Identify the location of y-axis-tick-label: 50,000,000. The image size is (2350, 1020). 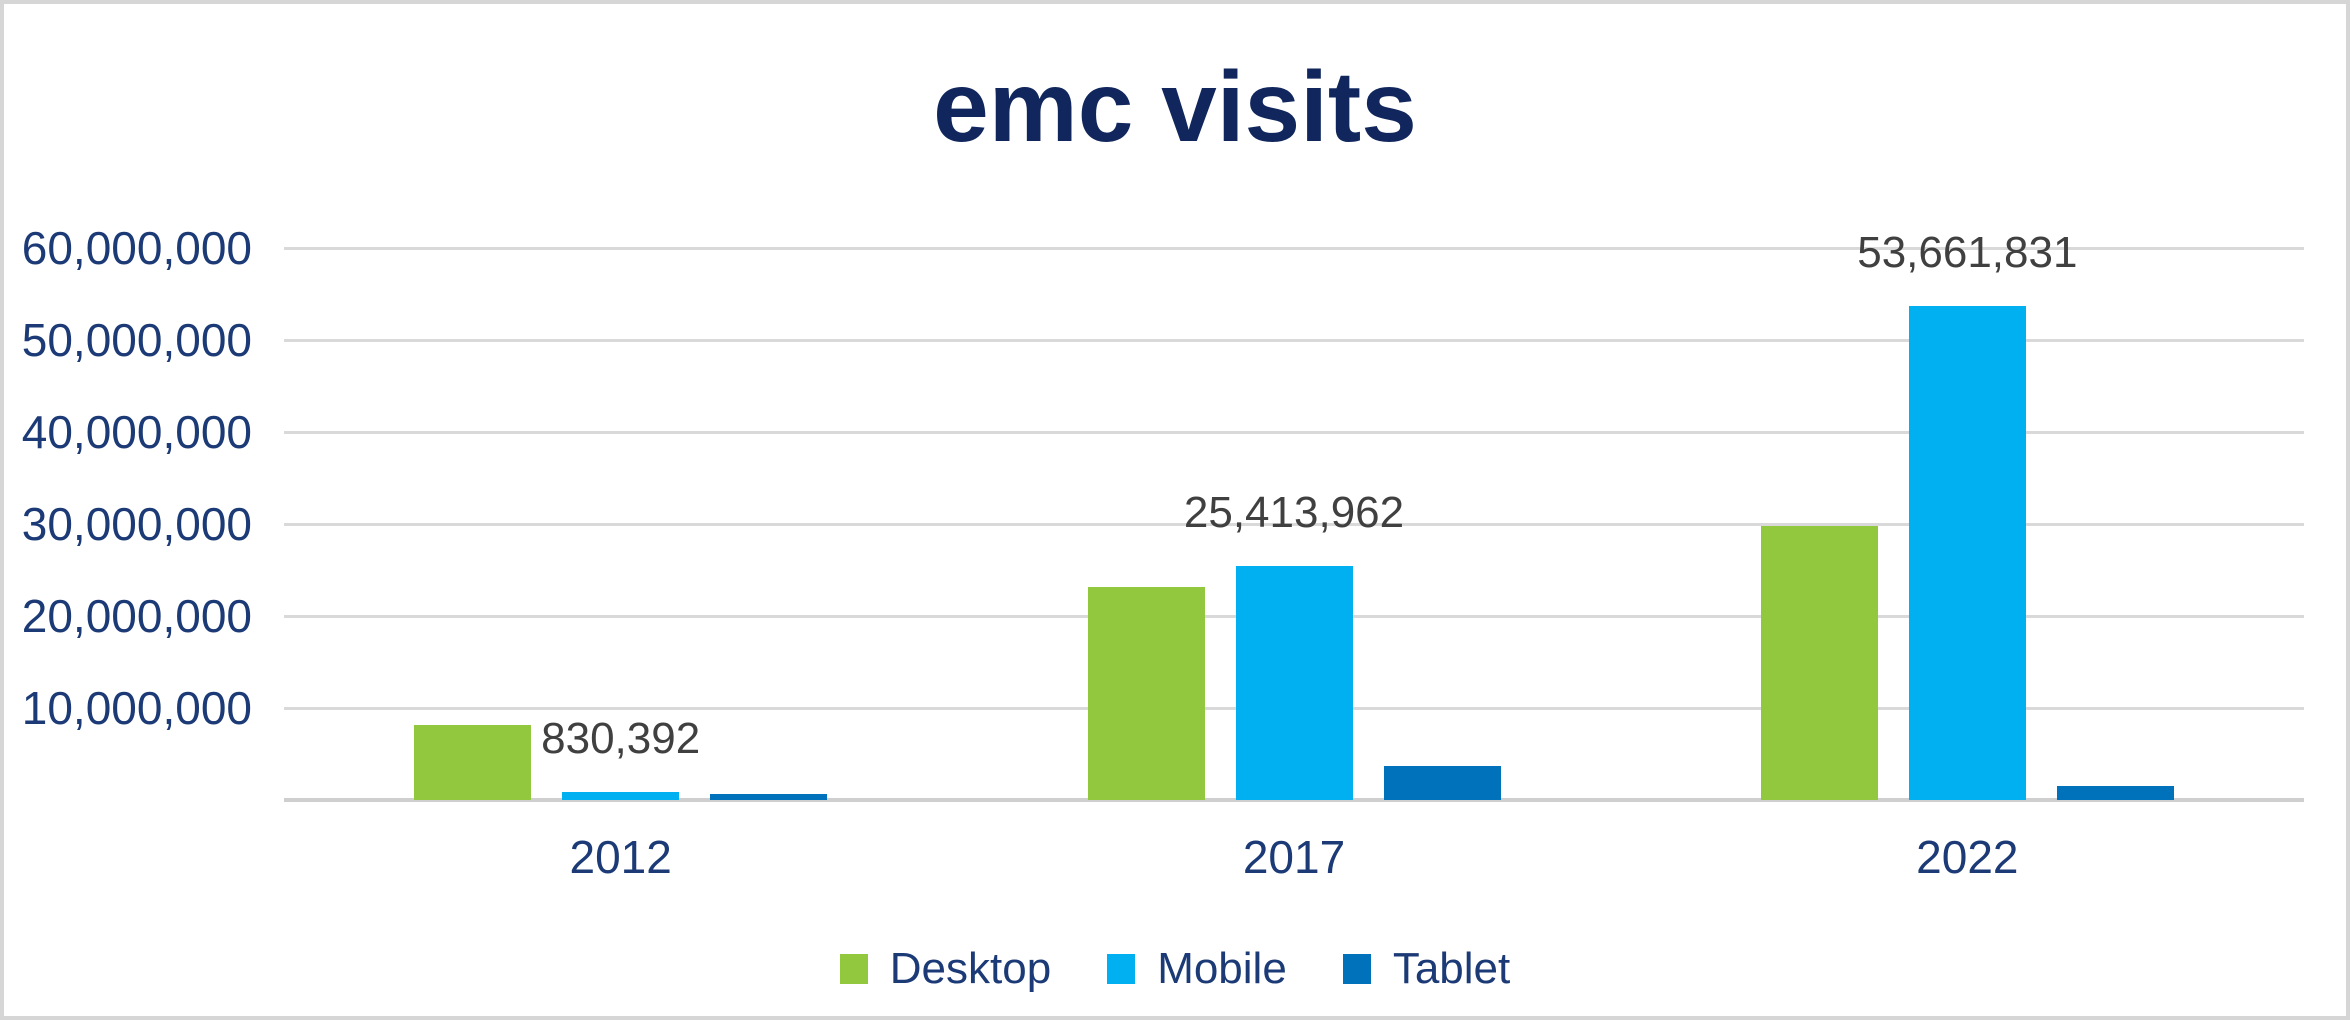
(136, 340).